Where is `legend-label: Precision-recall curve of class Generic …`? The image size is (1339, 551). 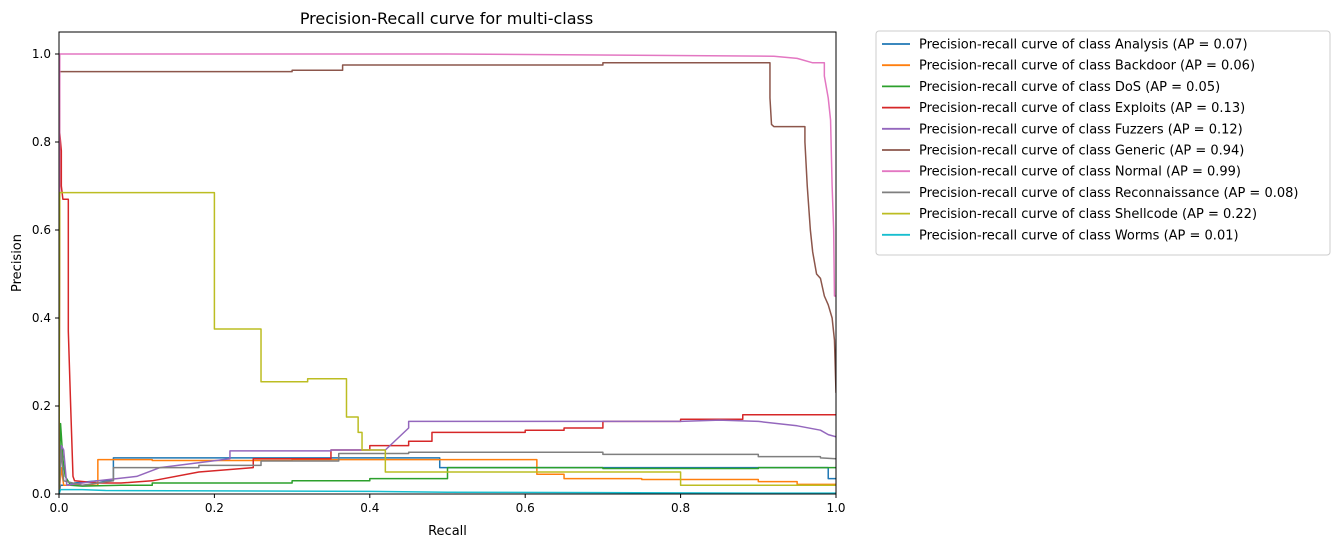 legend-label: Precision-recall curve of class Generic … is located at coordinates (1081, 151).